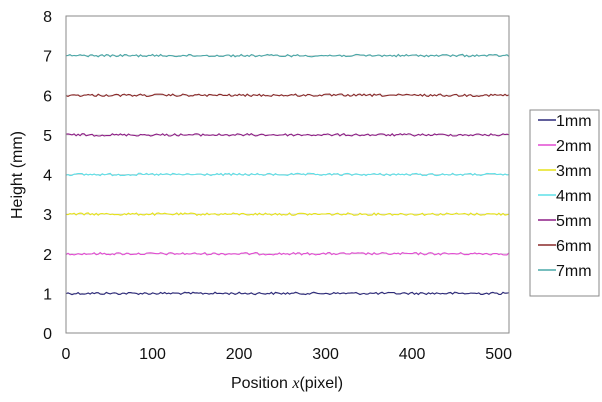 Image resolution: width=602 pixels, height=402 pixels. What do you see at coordinates (47, 334) in the screenshot?
I see `y-tick-label: 0` at bounding box center [47, 334].